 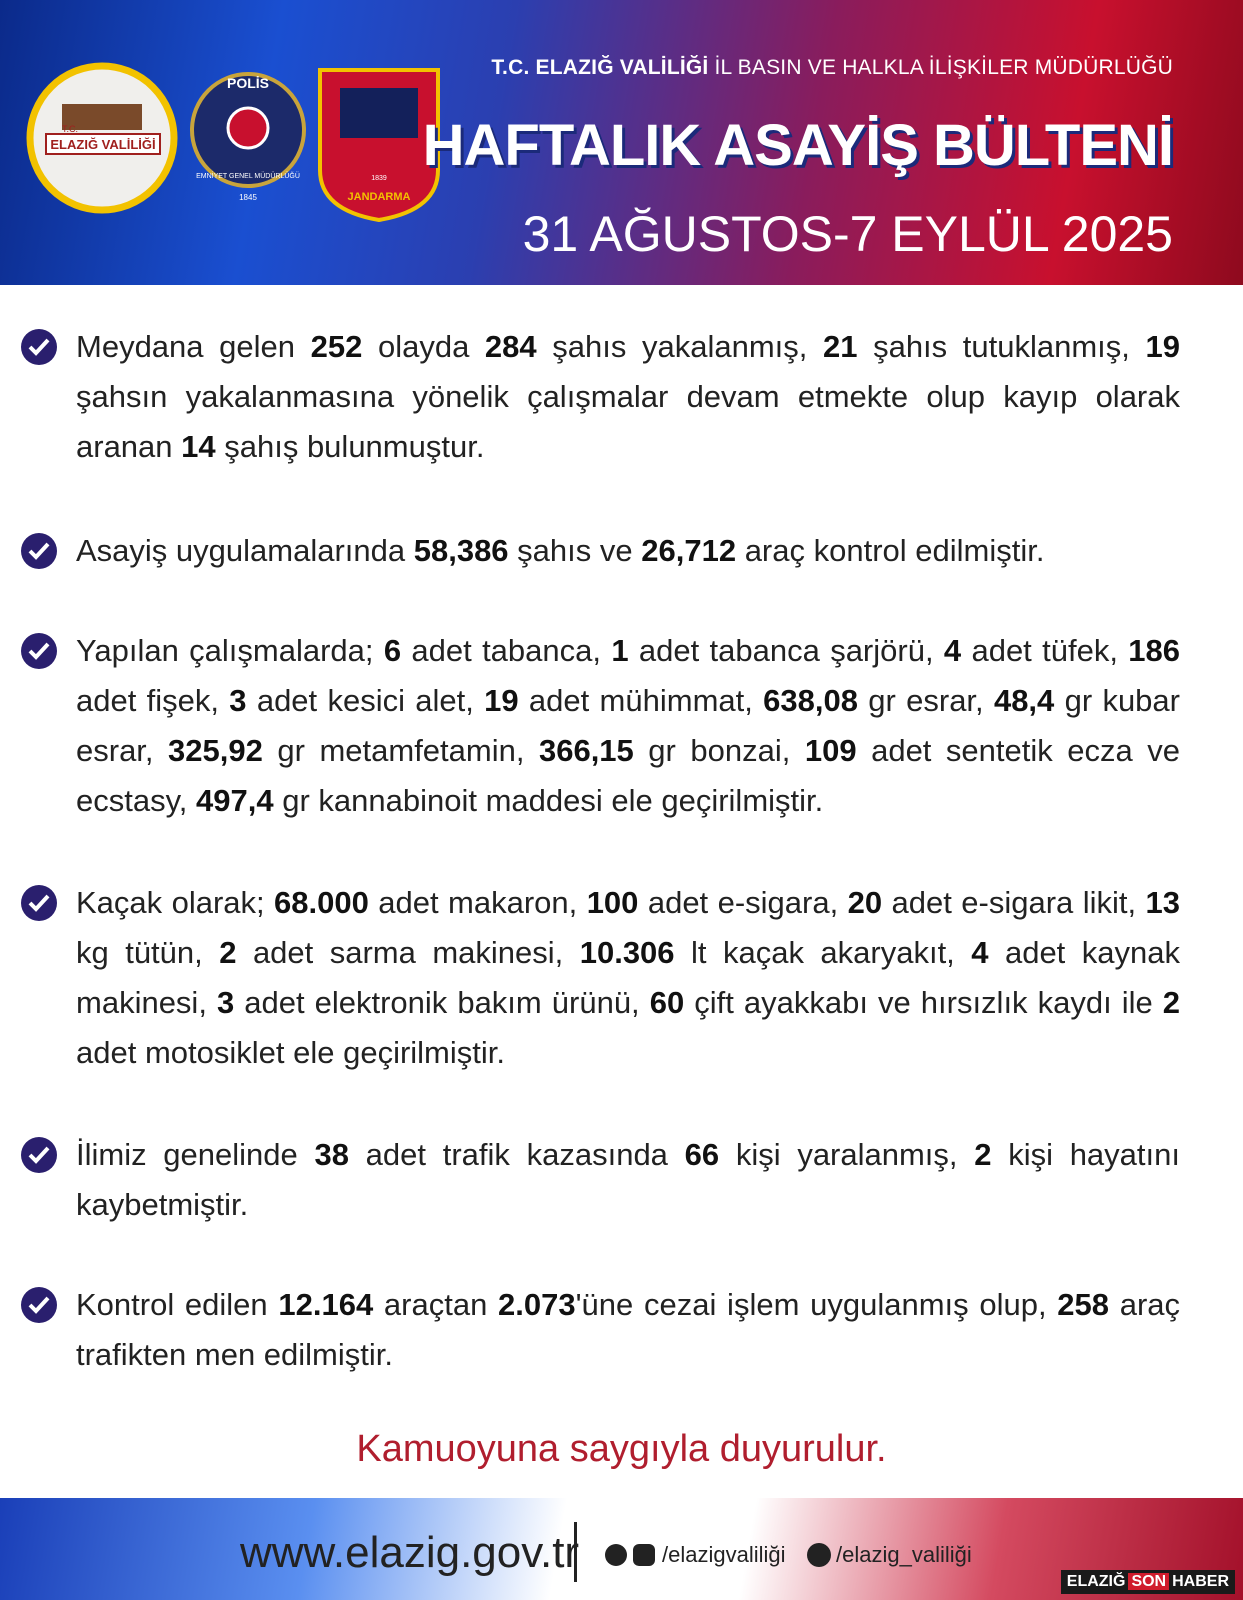 What do you see at coordinates (70, 129) in the screenshot?
I see `logo-text: T.C.` at bounding box center [70, 129].